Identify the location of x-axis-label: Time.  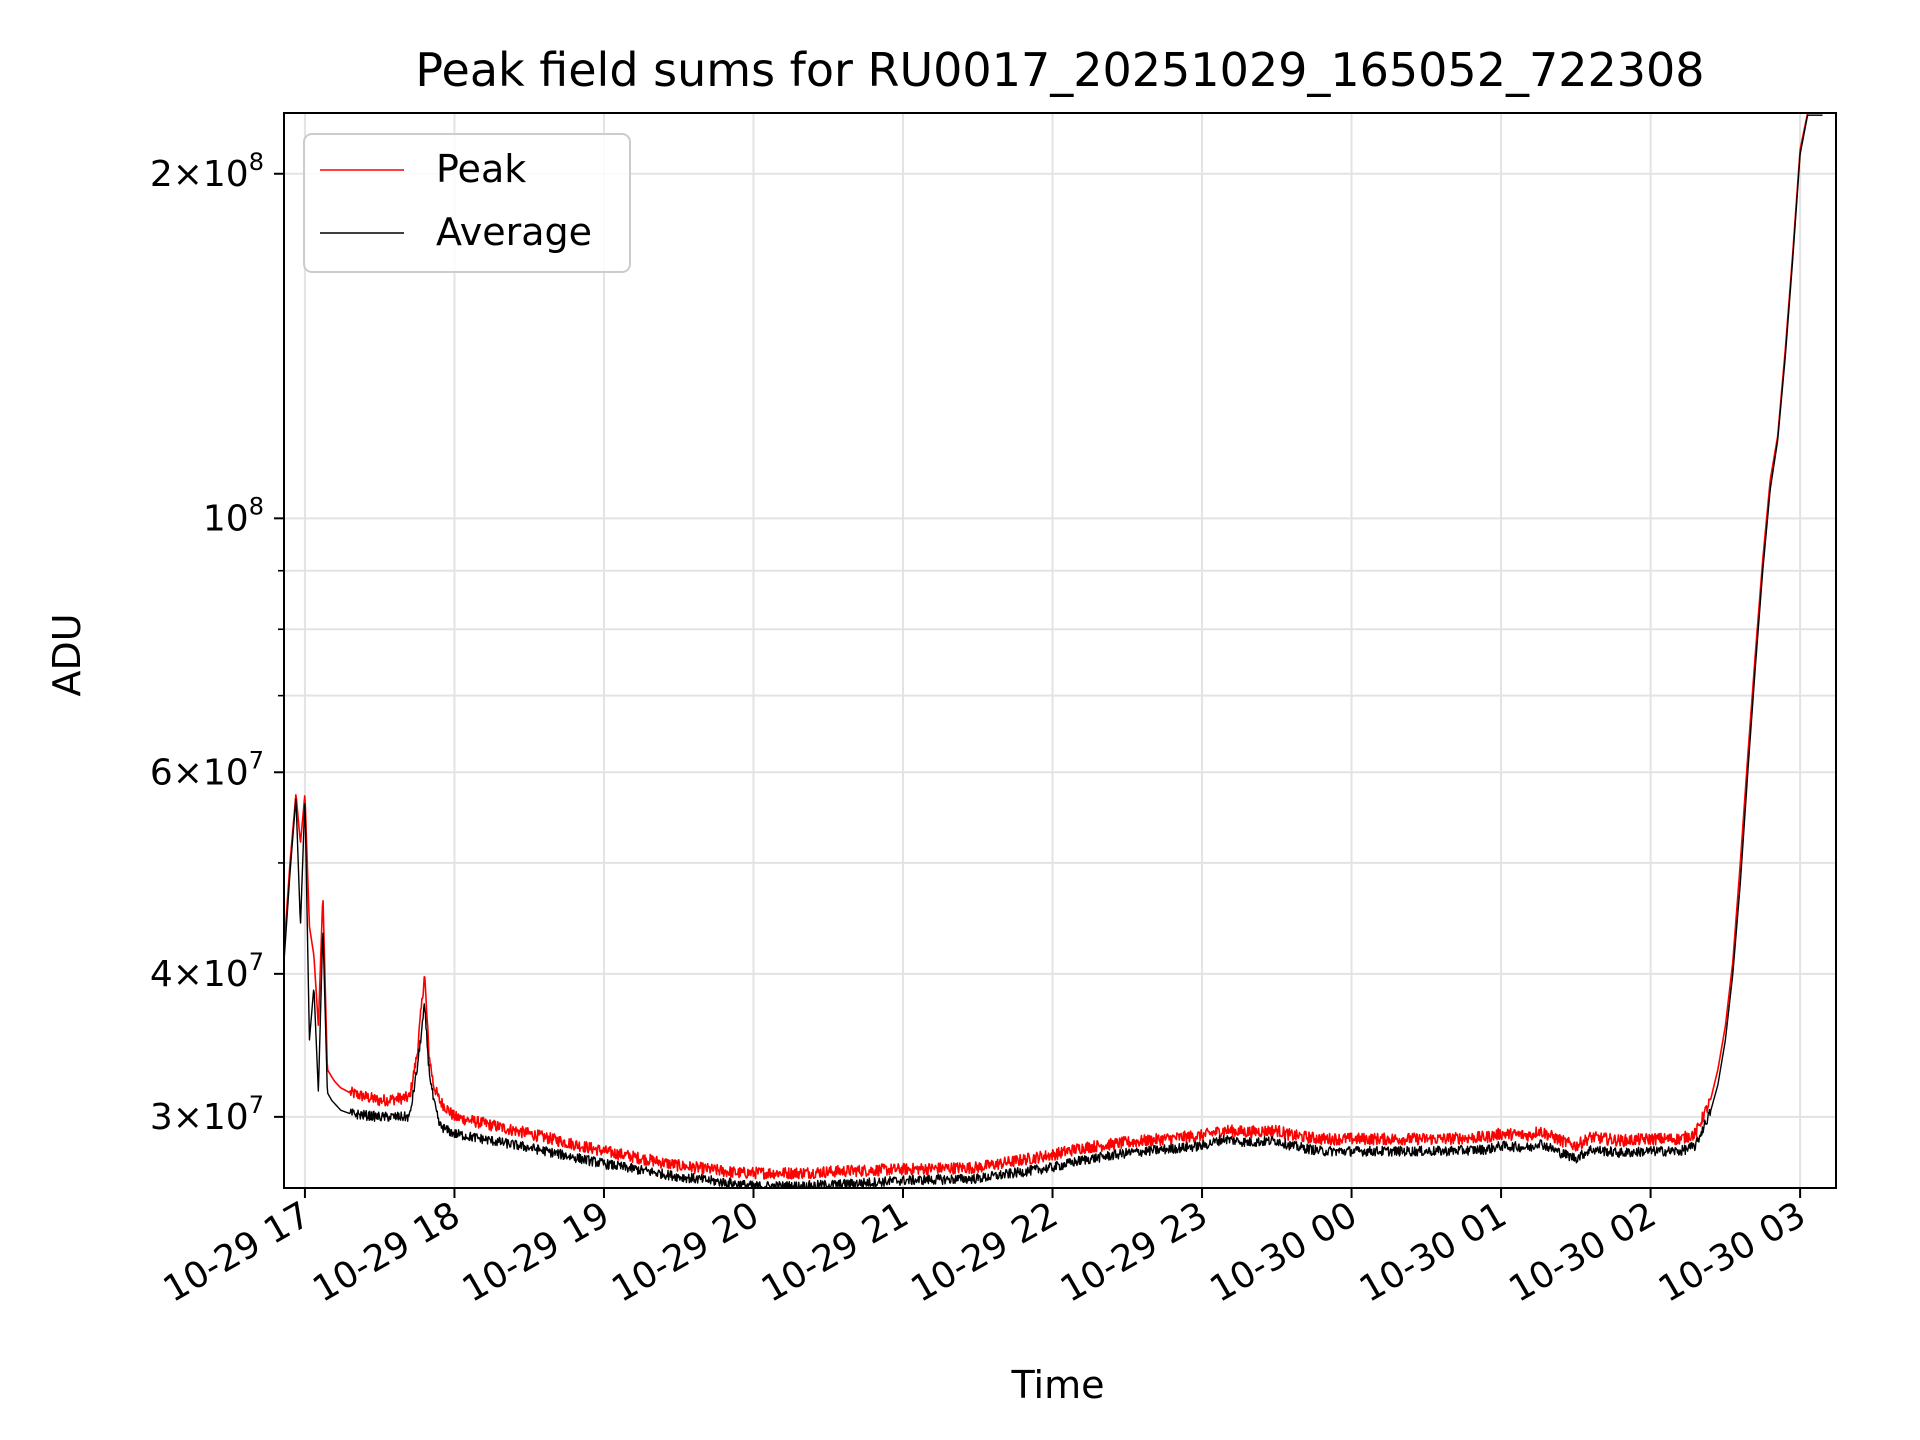
(1058, 1385).